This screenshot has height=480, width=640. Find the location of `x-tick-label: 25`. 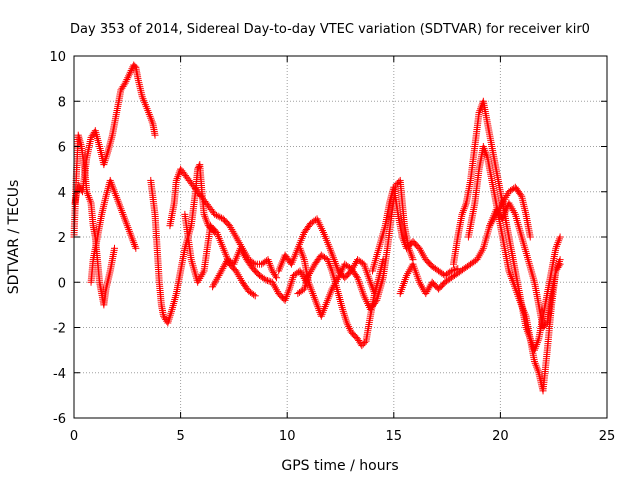

x-tick-label: 25 is located at coordinates (607, 436).